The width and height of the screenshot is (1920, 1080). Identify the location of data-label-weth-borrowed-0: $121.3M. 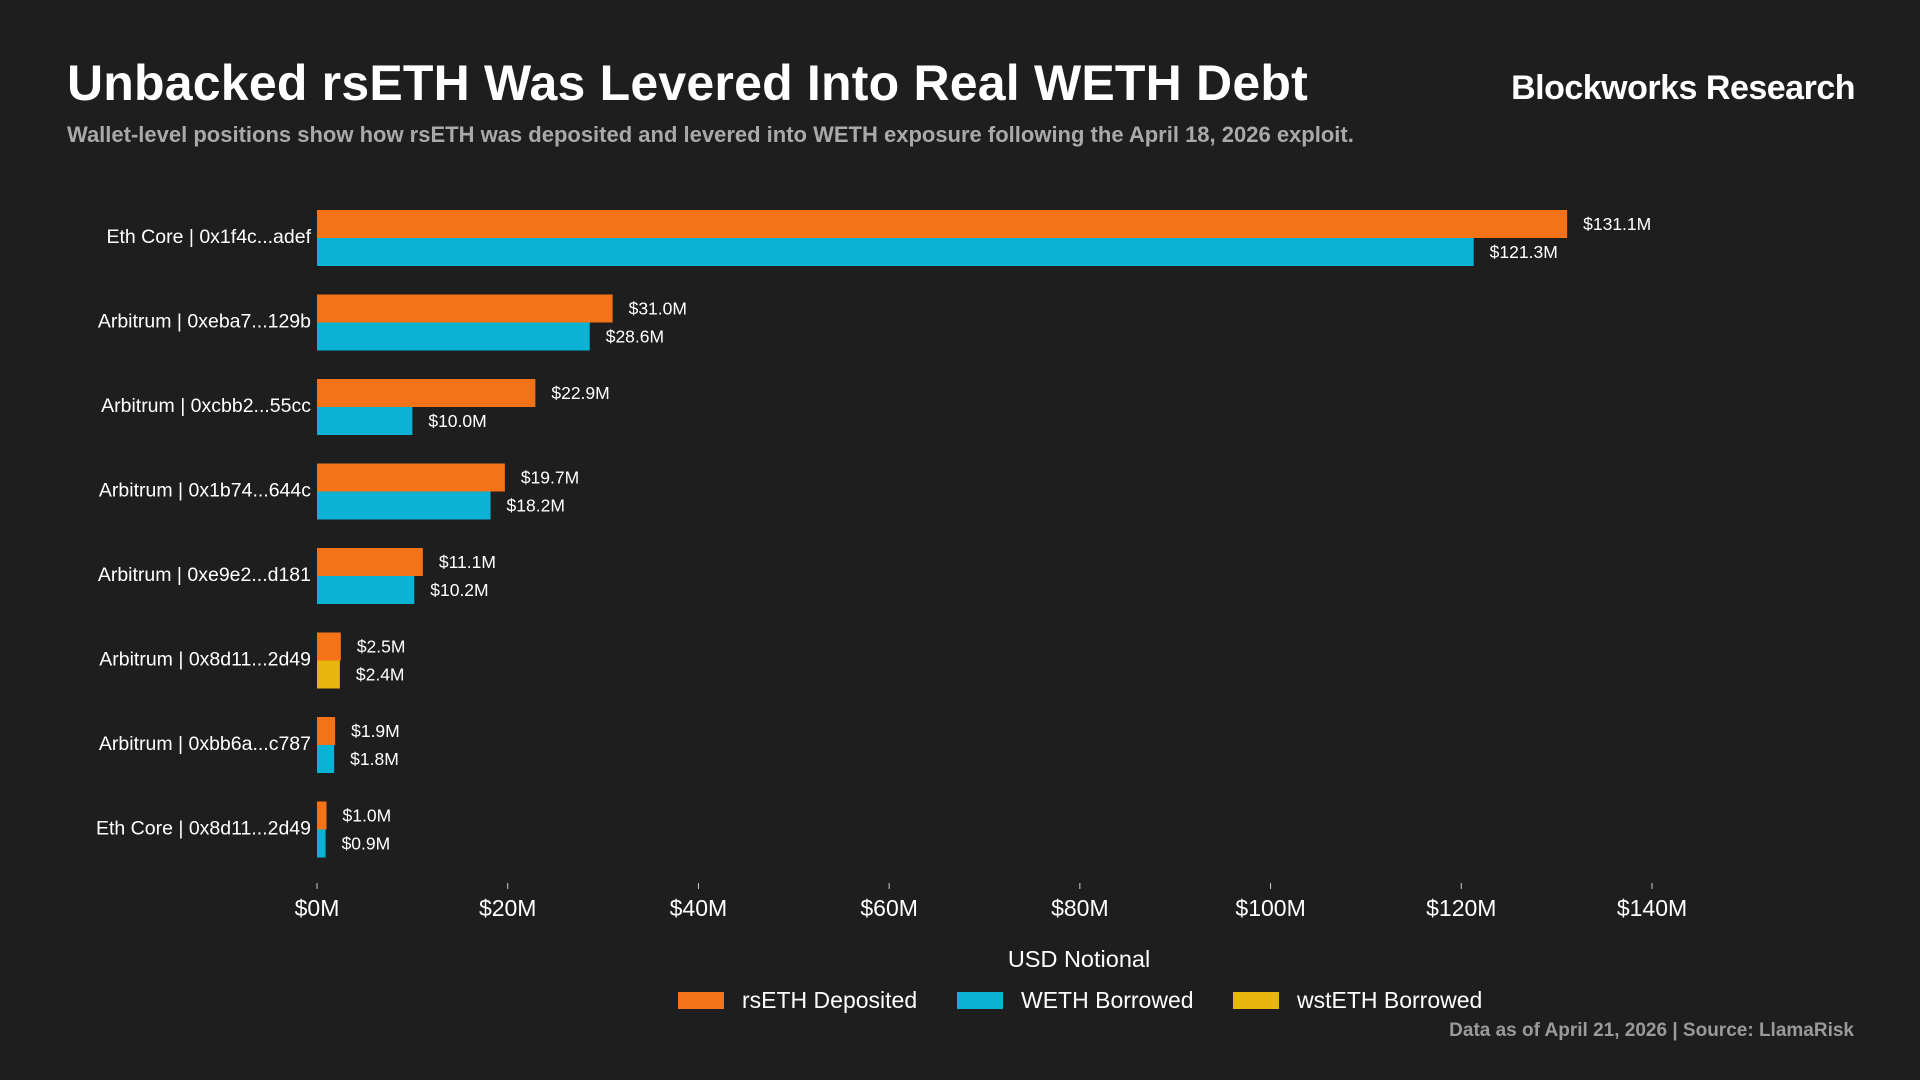
(1524, 252).